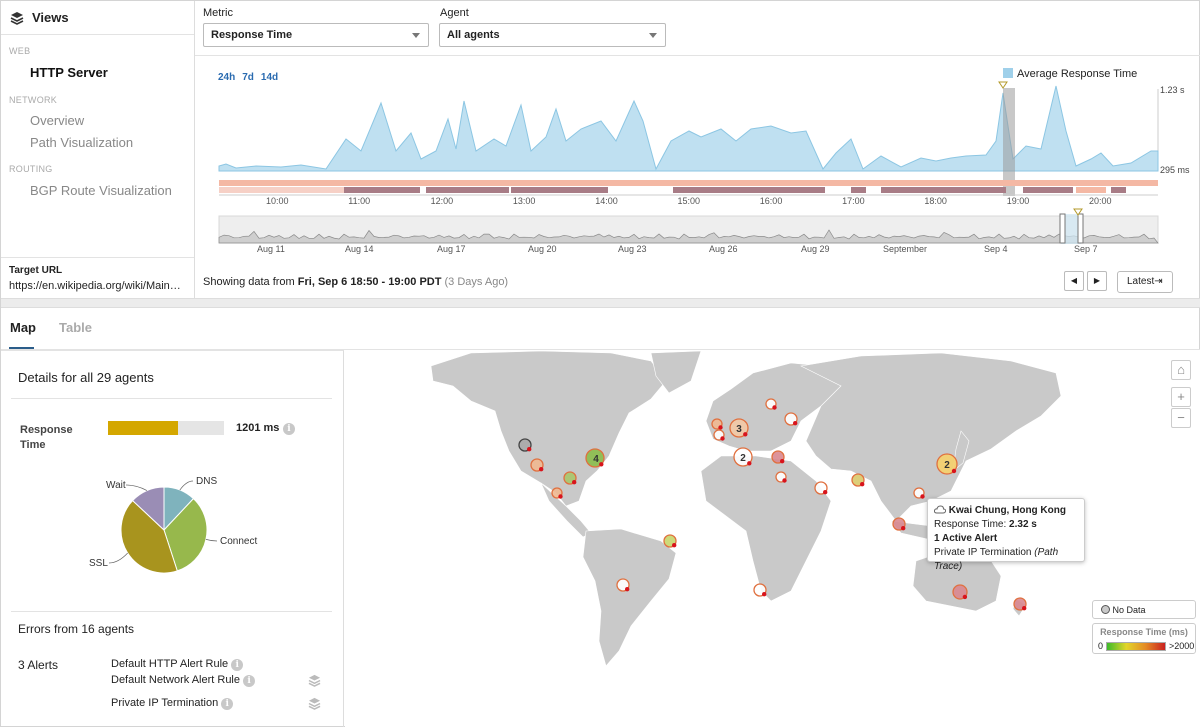  I want to click on alert-private-ip: Private IP Termination i, so click(172, 703).